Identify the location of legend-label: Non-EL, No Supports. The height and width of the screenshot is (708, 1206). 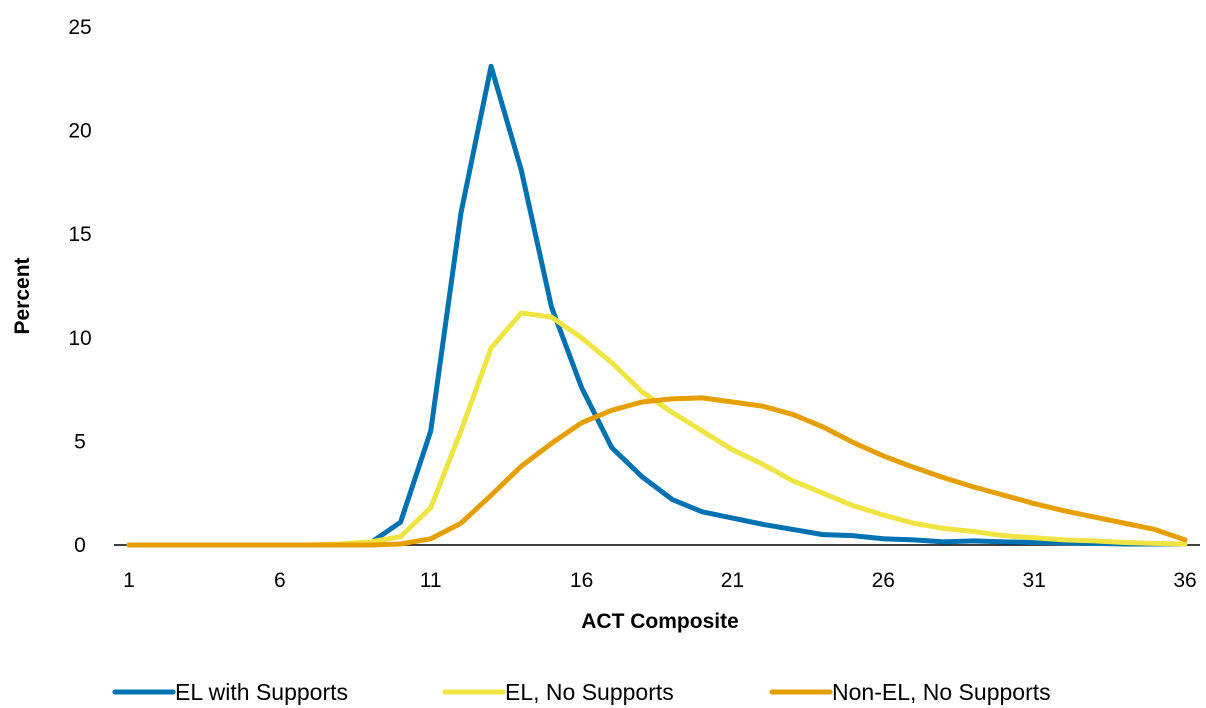
(941, 692).